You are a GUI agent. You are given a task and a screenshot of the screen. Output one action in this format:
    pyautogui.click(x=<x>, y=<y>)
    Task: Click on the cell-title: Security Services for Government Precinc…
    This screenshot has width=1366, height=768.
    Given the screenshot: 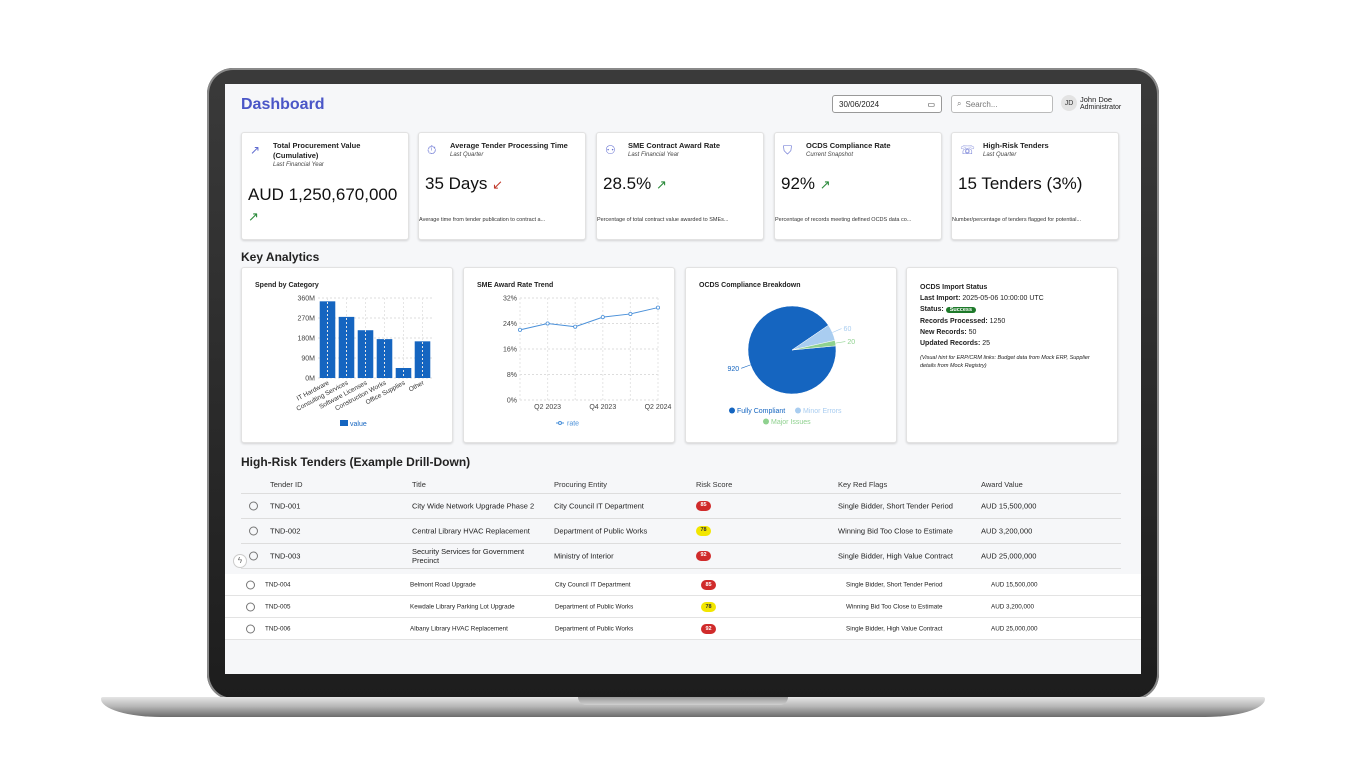 What is the action you would take?
    pyautogui.click(x=468, y=556)
    